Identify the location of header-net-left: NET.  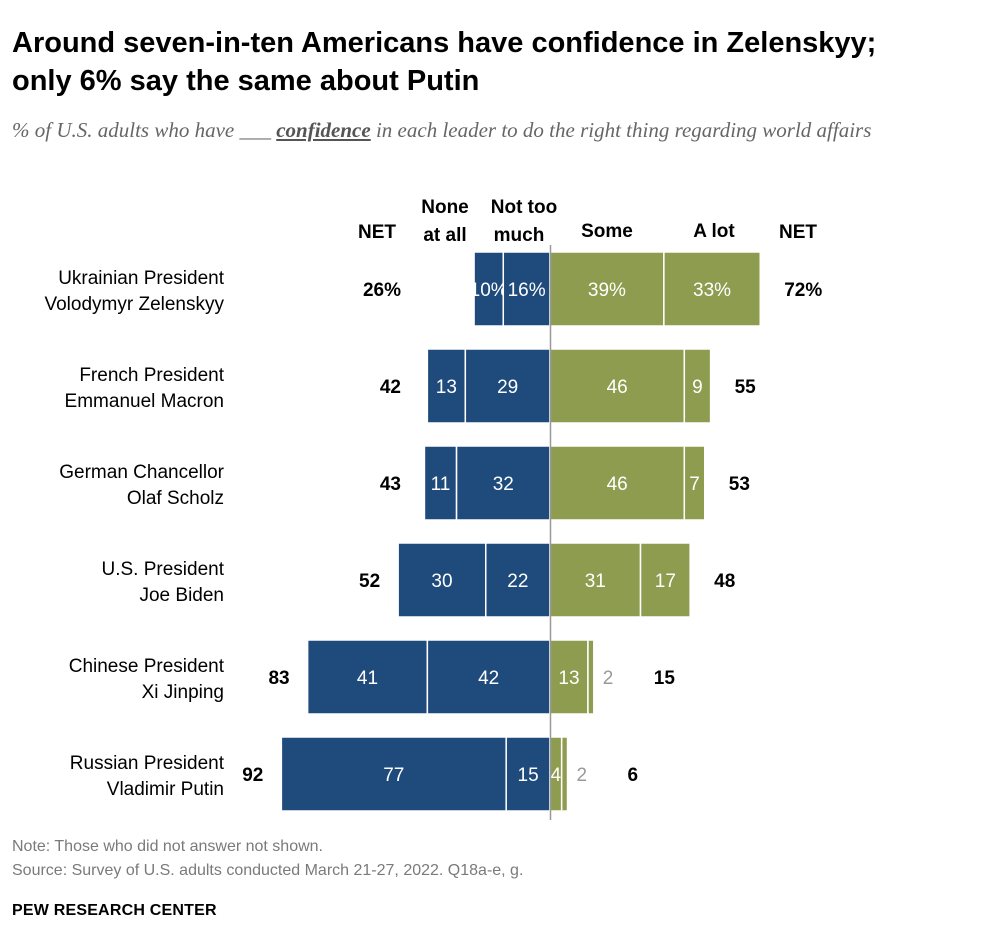
(377, 232).